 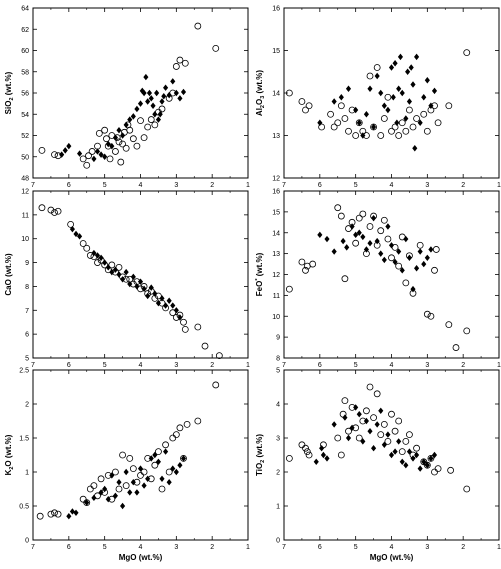 What do you see at coordinates (25, 179) in the screenshot?
I see `y-tick-label: 48` at bounding box center [25, 179].